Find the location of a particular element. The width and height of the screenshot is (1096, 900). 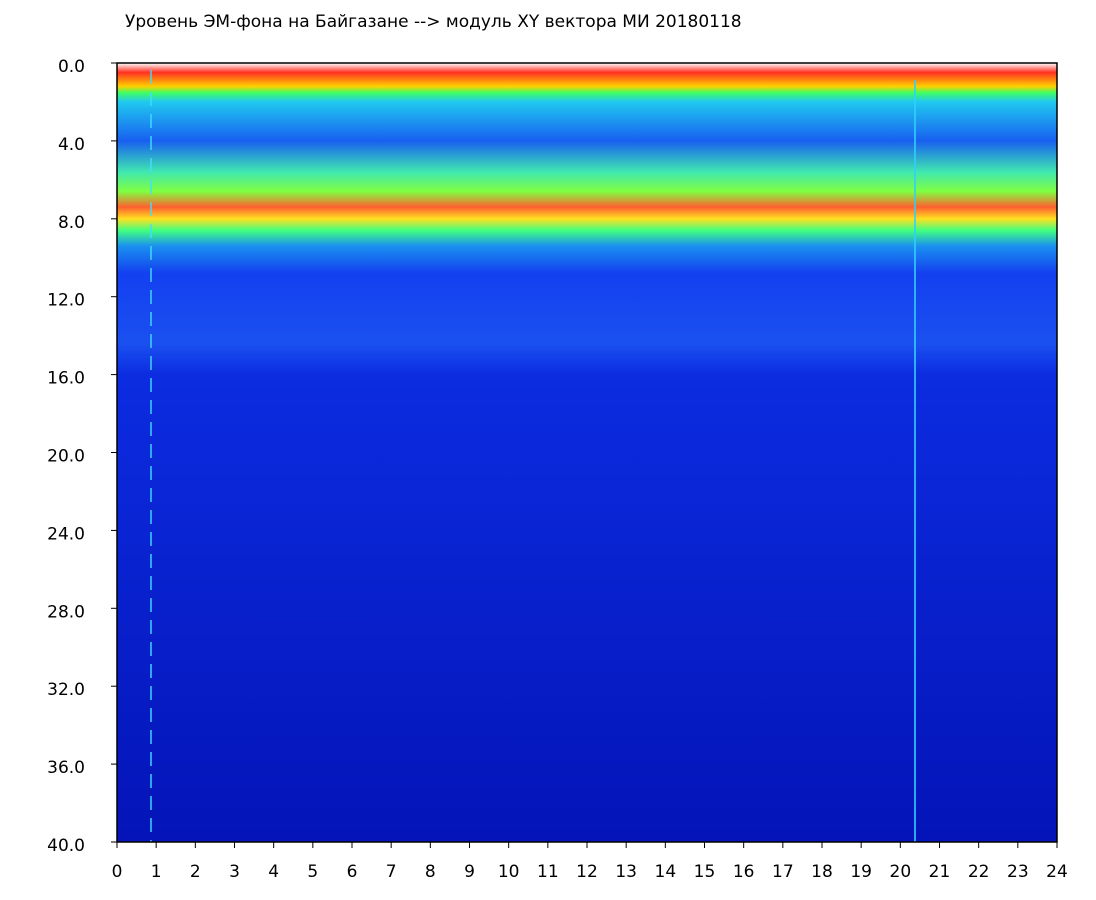

x-tick-label: 2 is located at coordinates (195, 872).